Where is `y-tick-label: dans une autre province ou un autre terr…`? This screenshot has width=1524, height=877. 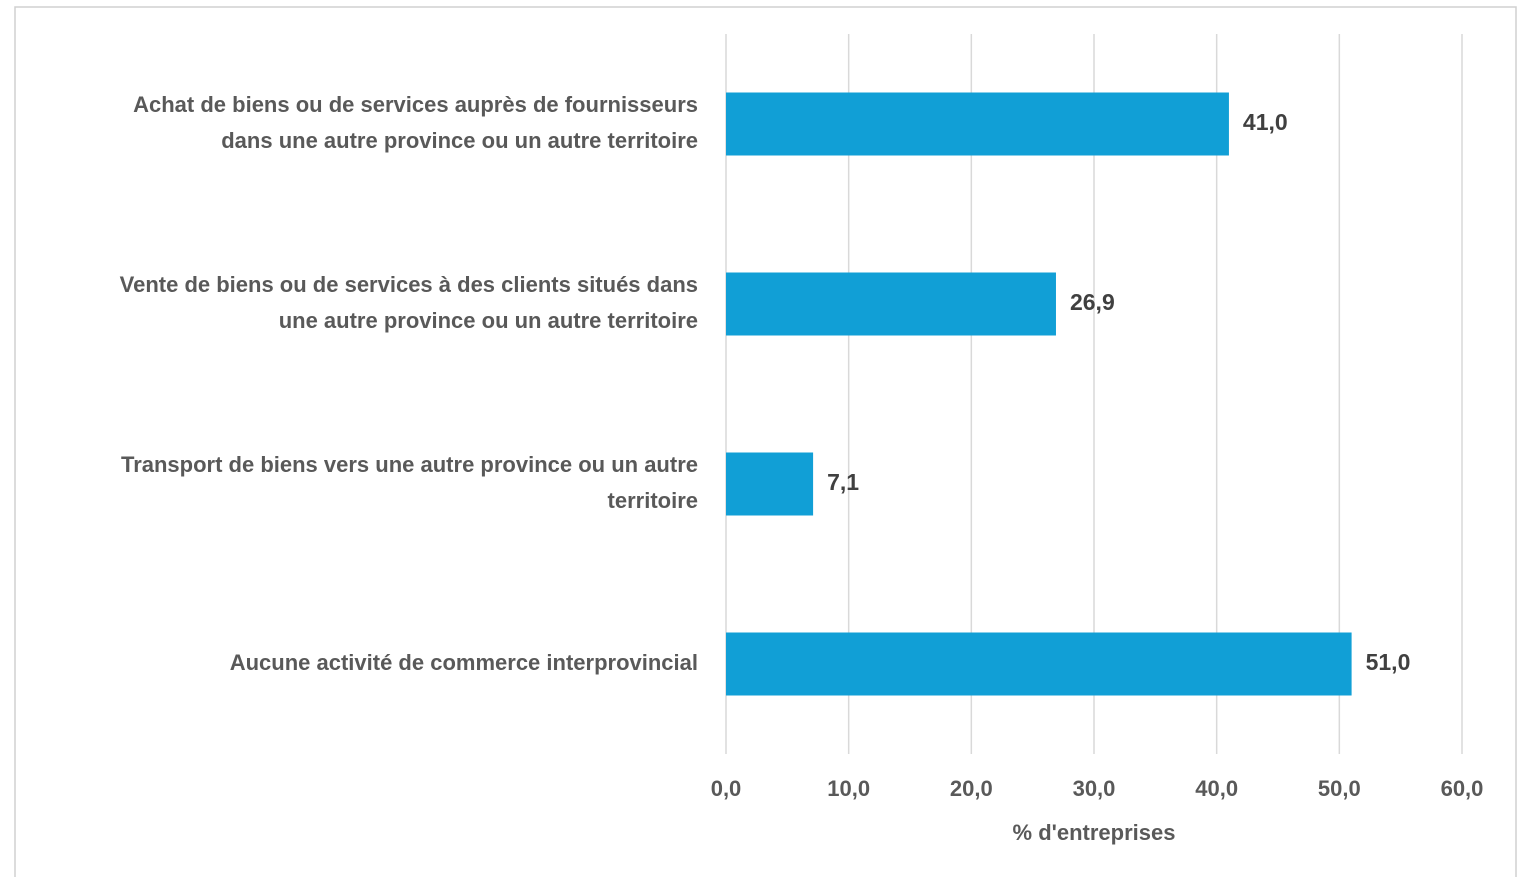
y-tick-label: dans une autre province ou un autre terr… is located at coordinates (459, 140).